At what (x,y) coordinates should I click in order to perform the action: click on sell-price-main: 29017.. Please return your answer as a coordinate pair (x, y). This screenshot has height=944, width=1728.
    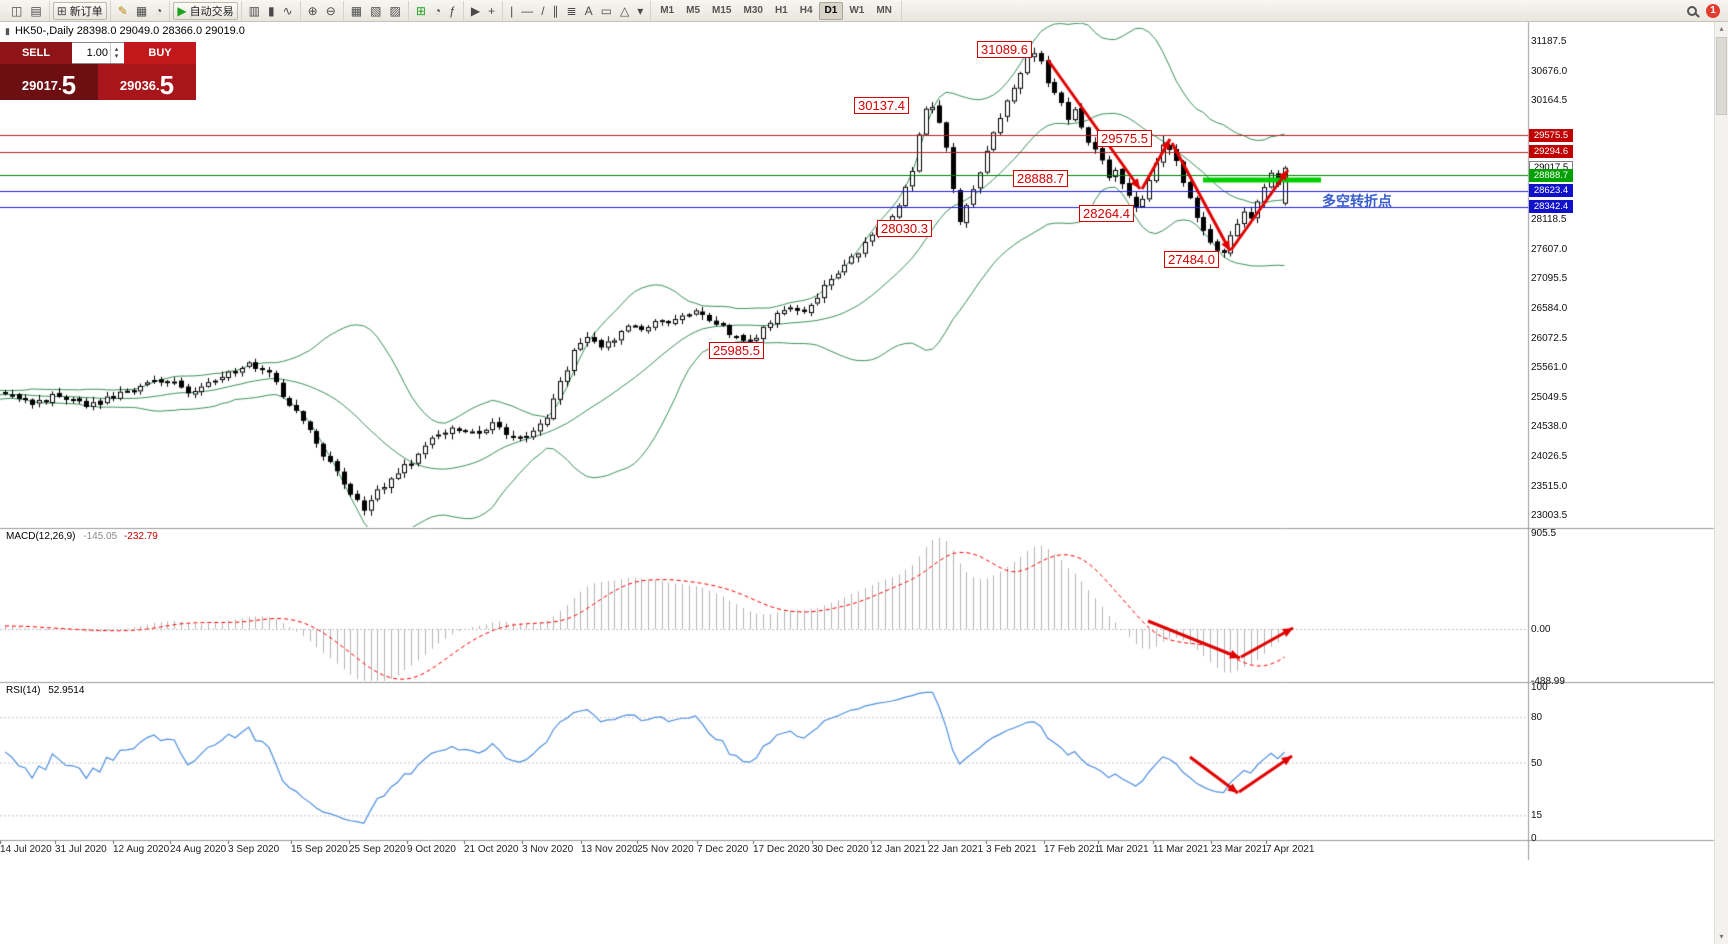
    Looking at the image, I should click on (41, 85).